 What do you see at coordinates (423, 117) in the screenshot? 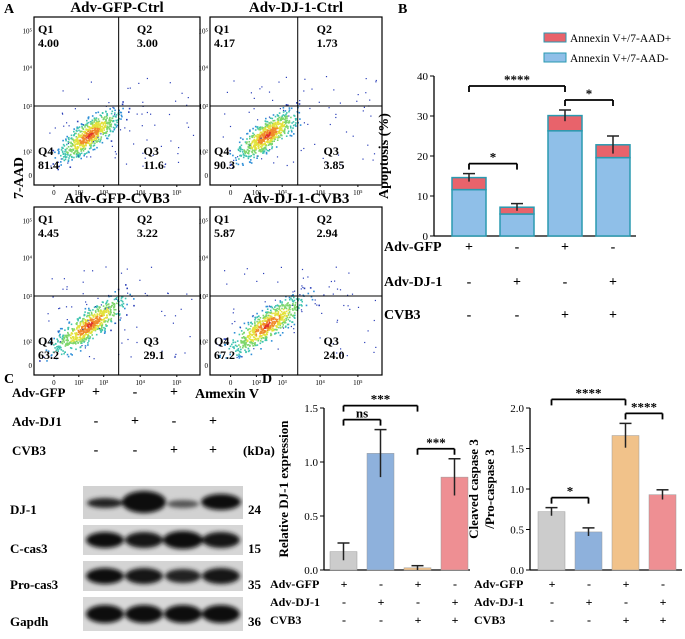
I see `y-tick-label: 30` at bounding box center [423, 117].